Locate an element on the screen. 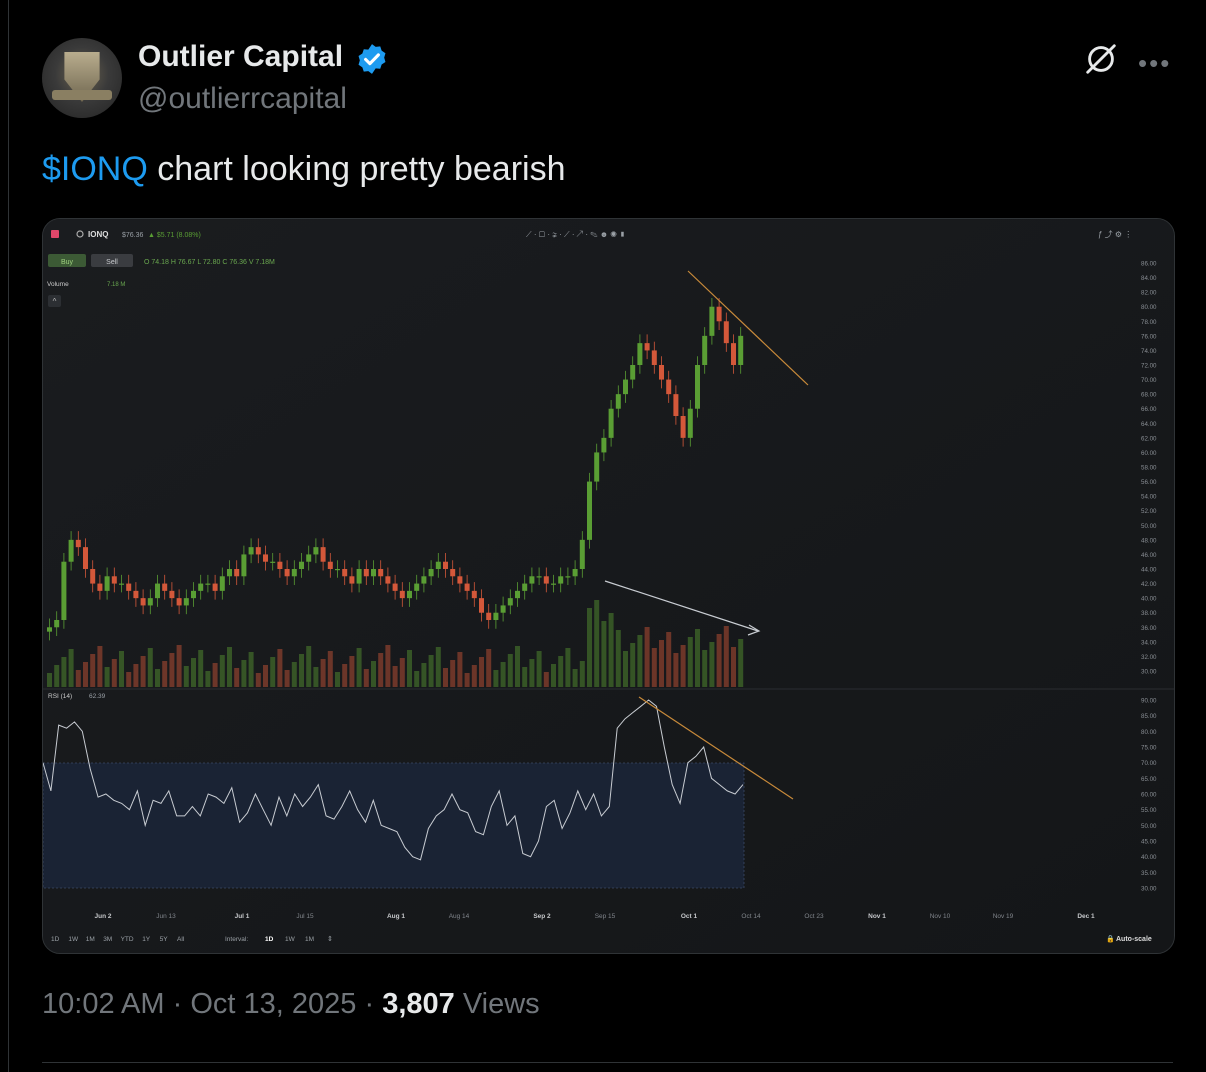  x-tick: Jun 2 is located at coordinates (103, 916).